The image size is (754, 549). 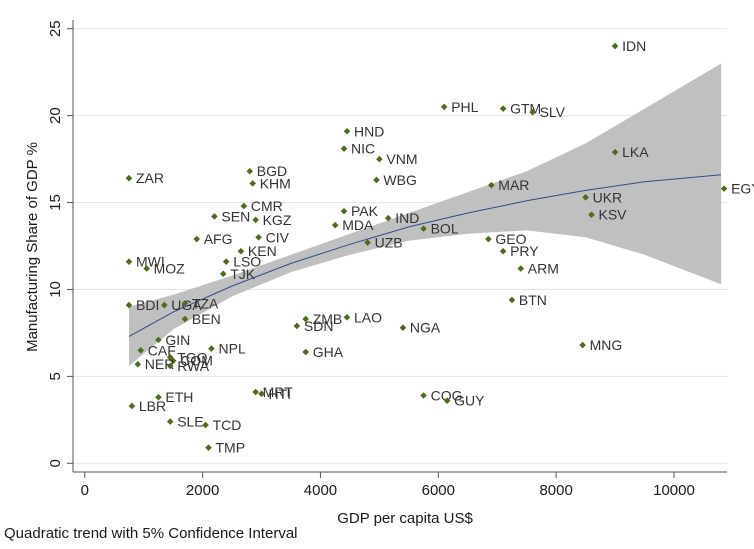 I want to click on point-label-gin: GIN, so click(x=177, y=340).